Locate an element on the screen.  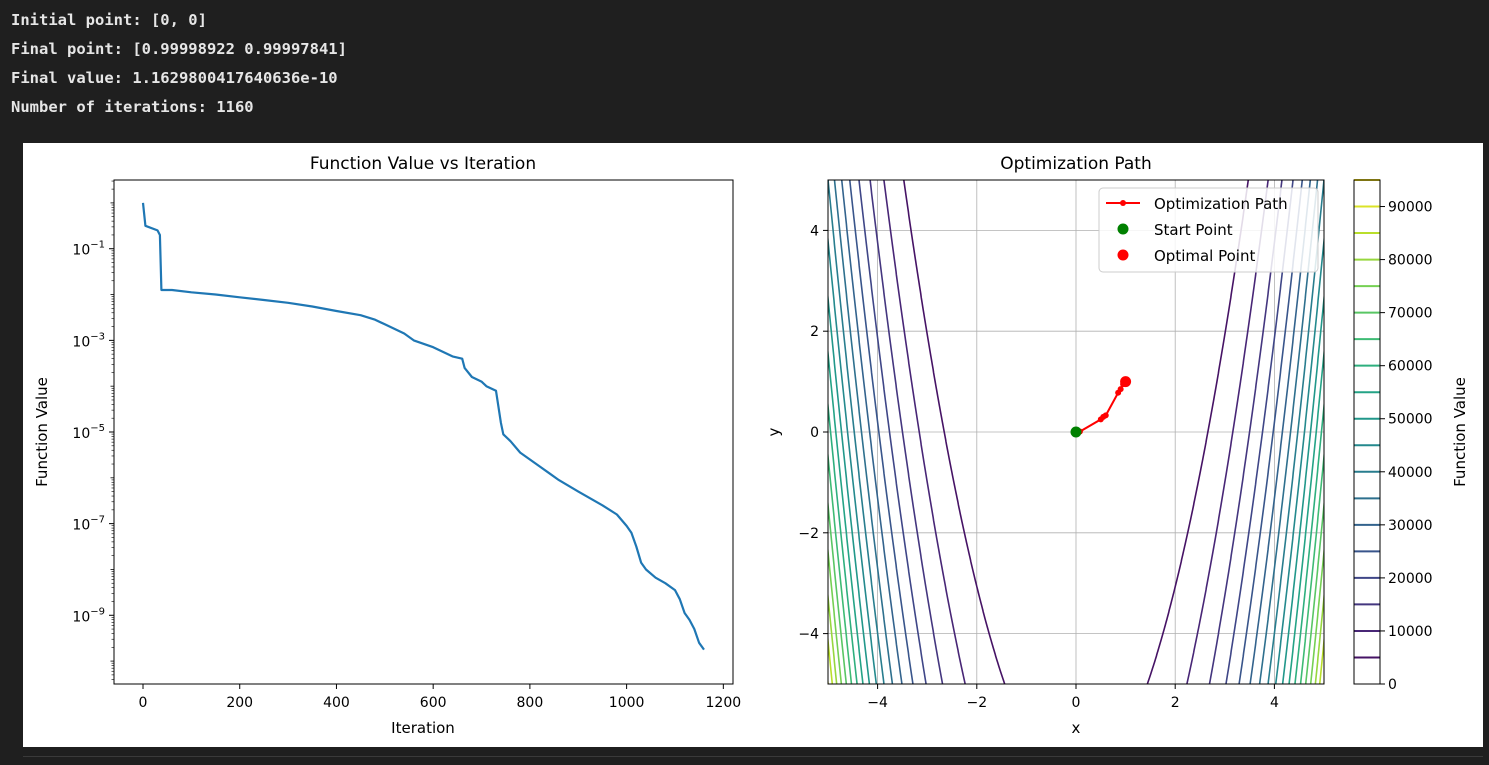
console-line-iterations: Number of iterations: 1160 is located at coordinates (132, 107).